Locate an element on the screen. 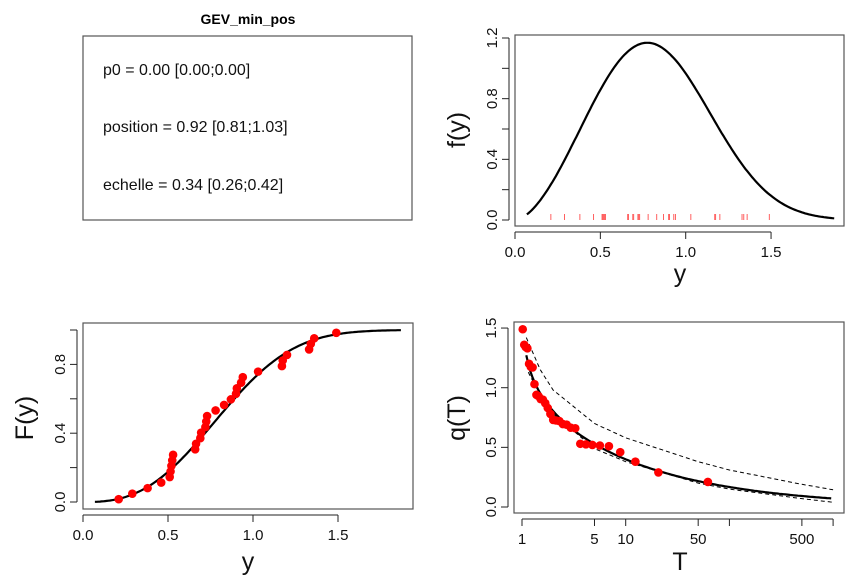 The height and width of the screenshot is (576, 864). y-axis: 0.0 0.4 0.8 1.2 is located at coordinates (497, 129).